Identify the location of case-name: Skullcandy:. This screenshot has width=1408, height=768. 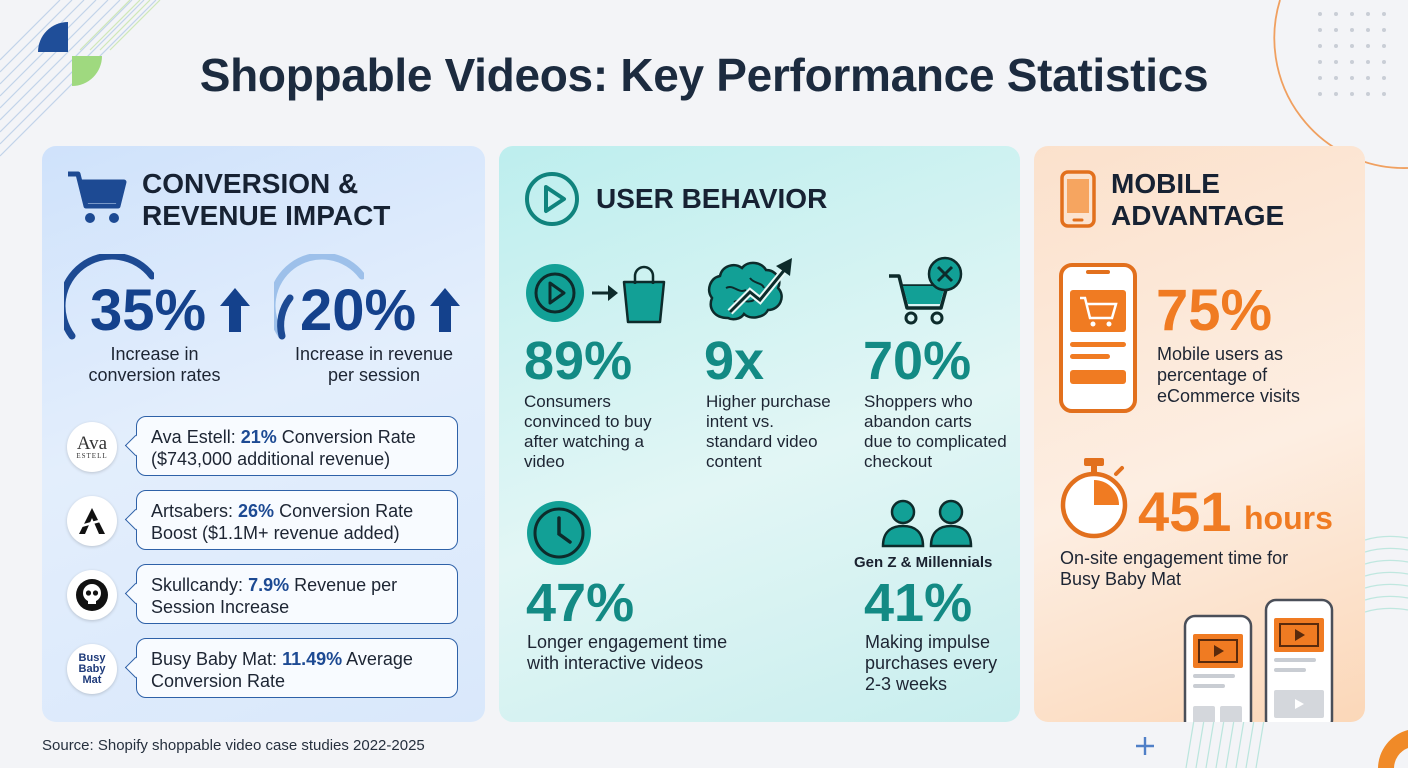
(200, 585).